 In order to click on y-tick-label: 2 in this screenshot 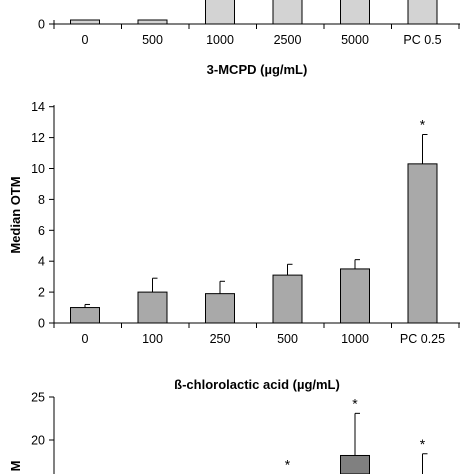, I will do `click(41, 293)`.